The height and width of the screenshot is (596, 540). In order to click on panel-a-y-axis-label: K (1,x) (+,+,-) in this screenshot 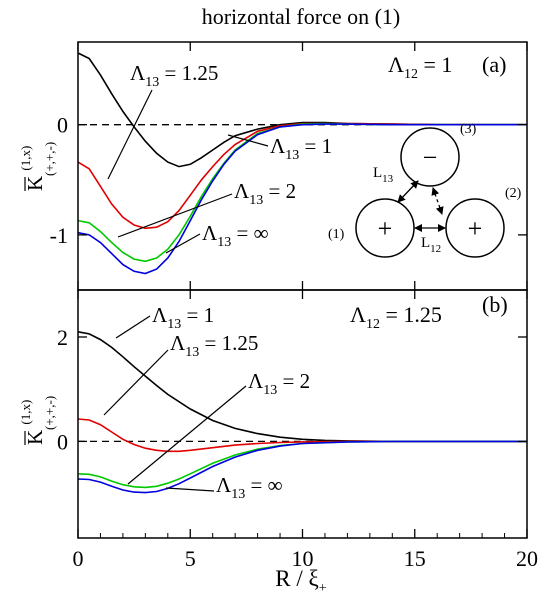, I will do `click(34, 165)`.